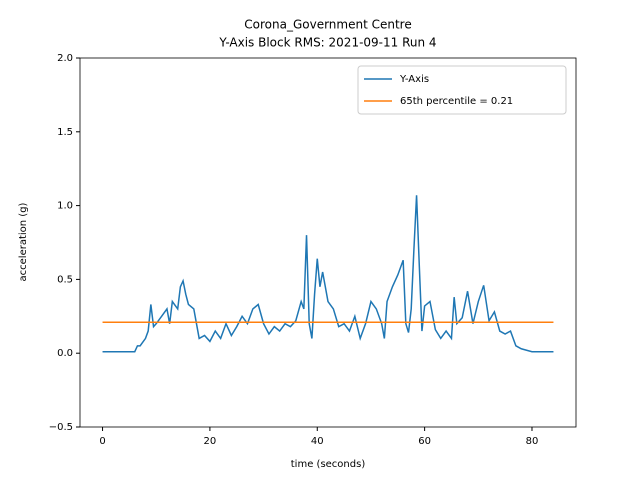 The height and width of the screenshot is (484, 640). I want to click on x-tick-label: 20, so click(210, 441).